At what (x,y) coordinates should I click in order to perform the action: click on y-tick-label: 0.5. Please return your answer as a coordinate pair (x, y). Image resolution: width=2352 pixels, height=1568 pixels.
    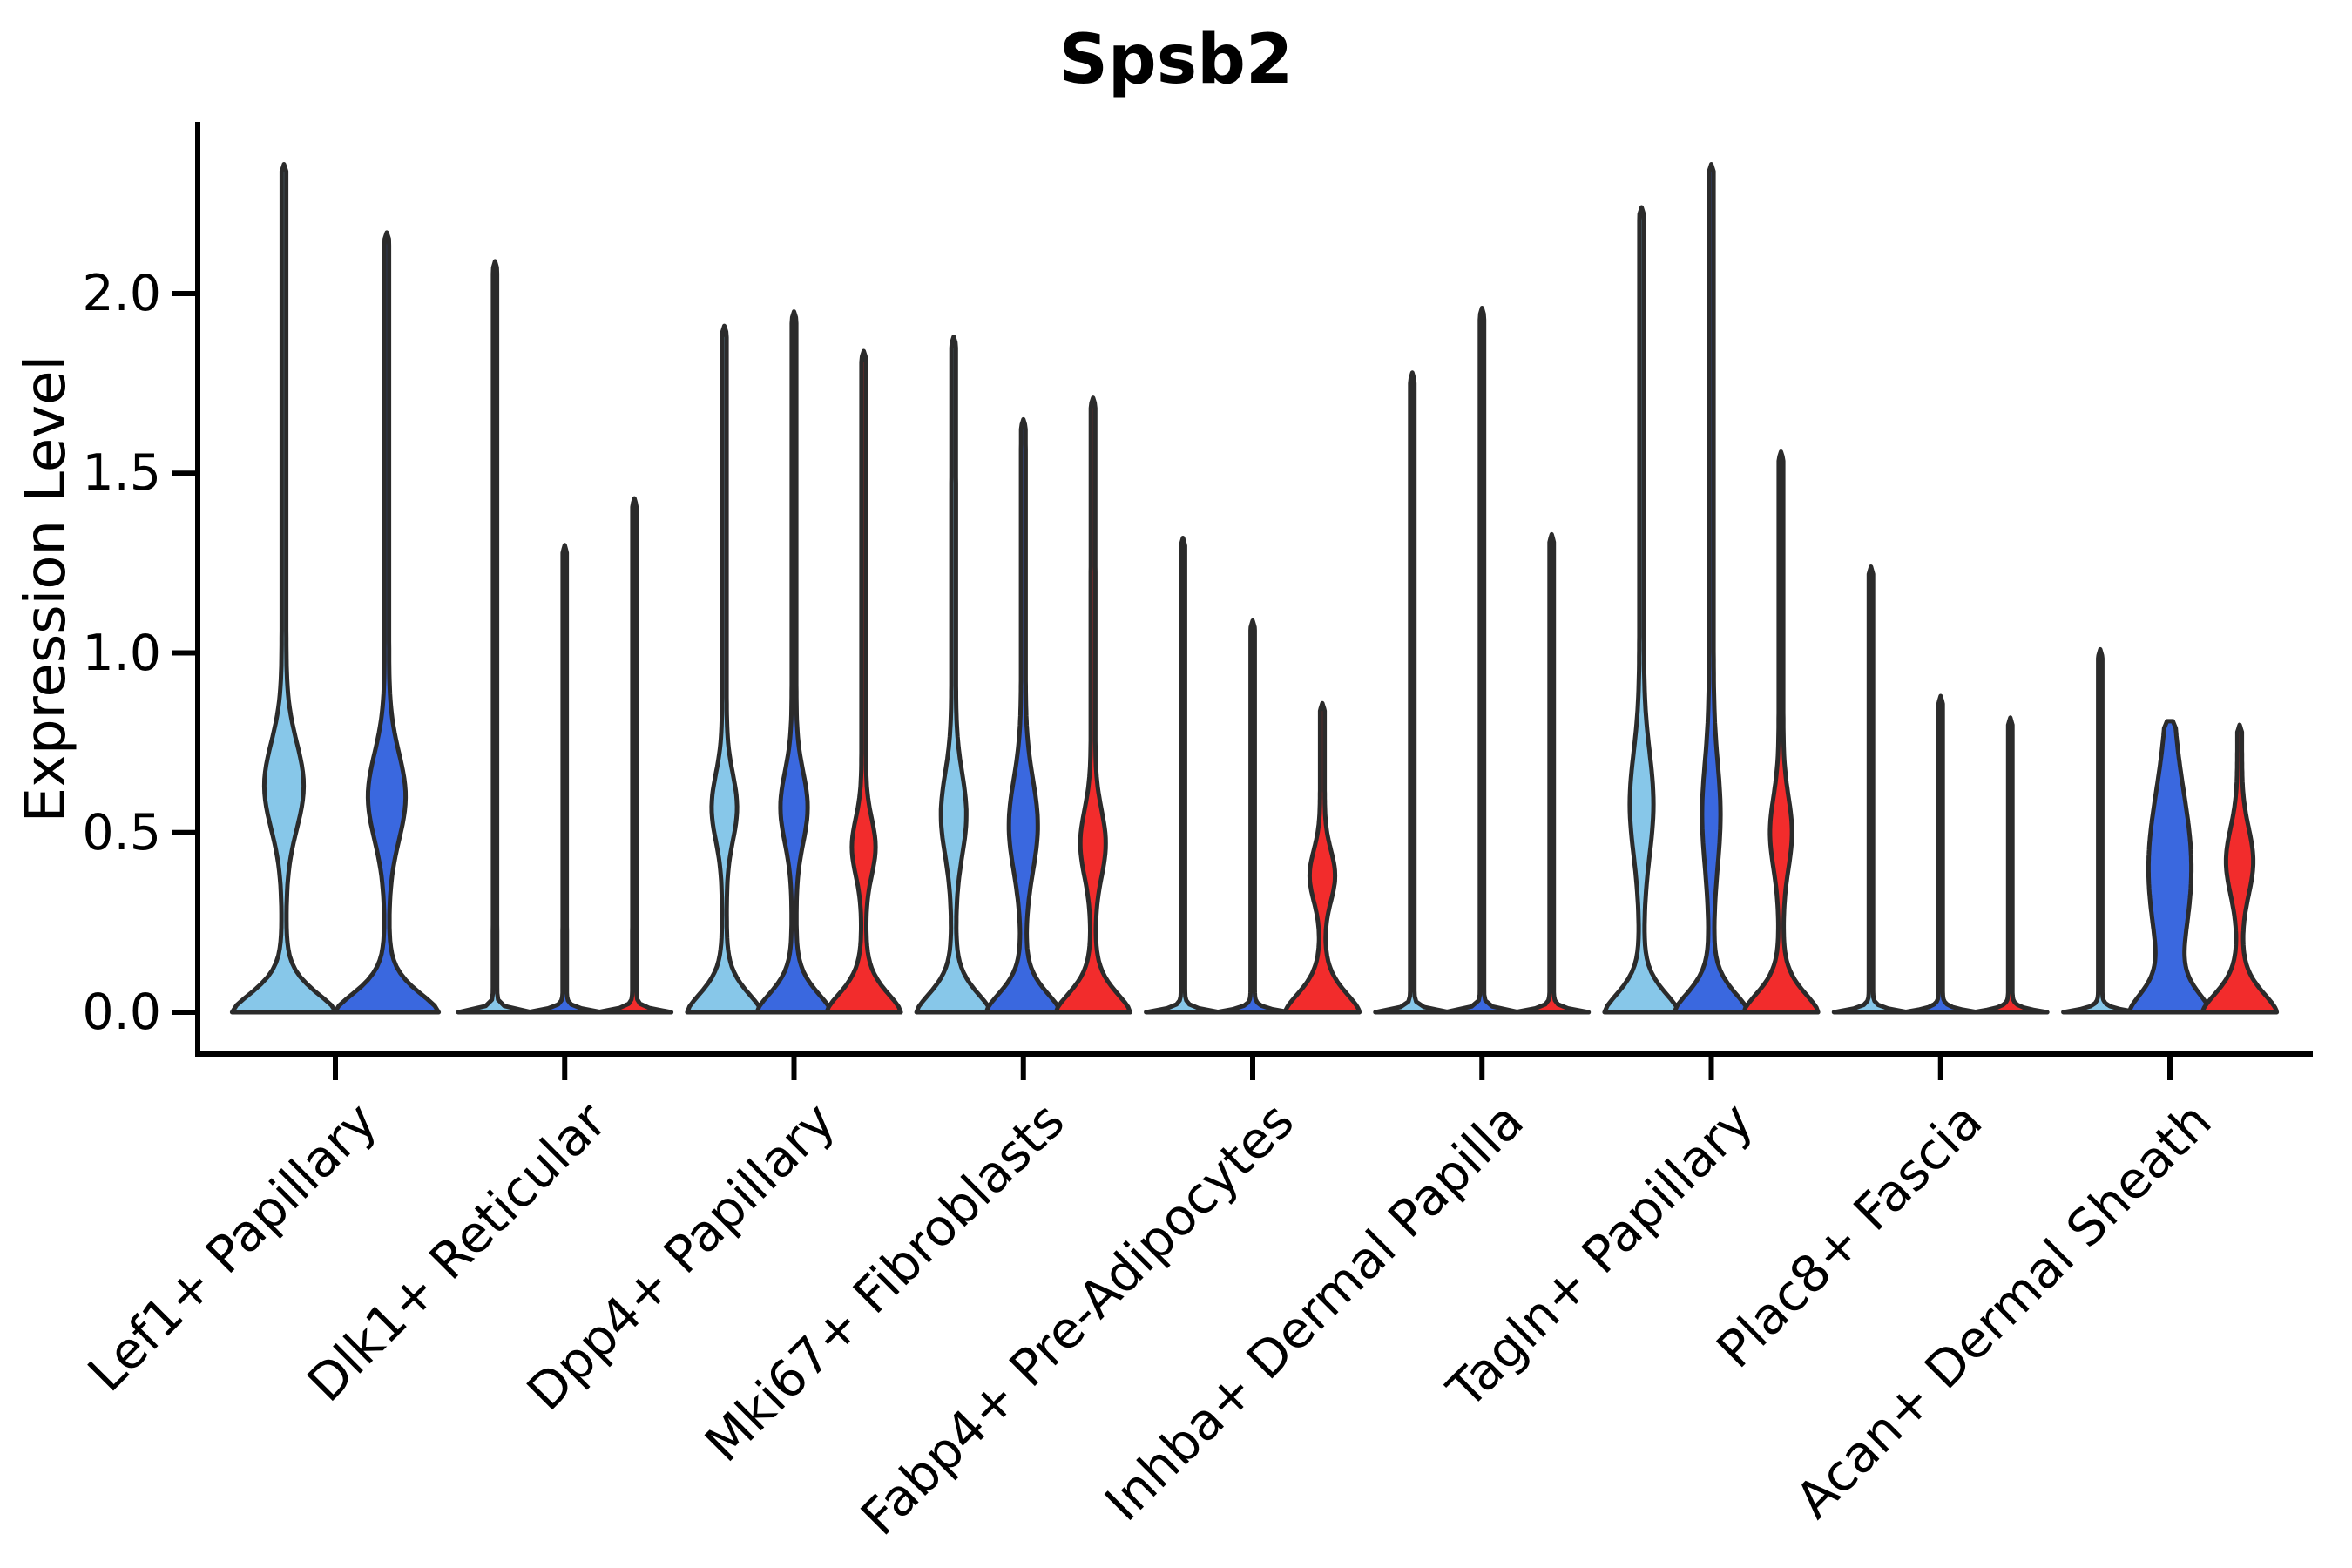
    Looking at the image, I should click on (121, 832).